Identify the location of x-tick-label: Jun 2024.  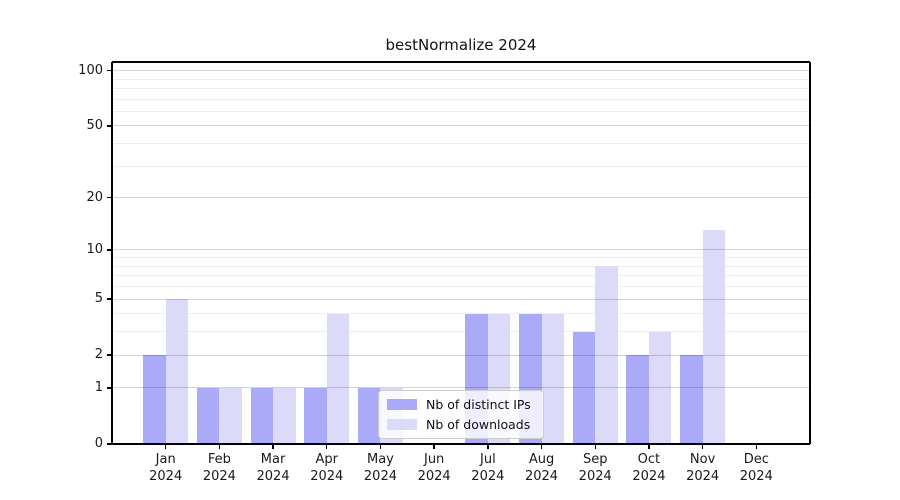
(434, 468).